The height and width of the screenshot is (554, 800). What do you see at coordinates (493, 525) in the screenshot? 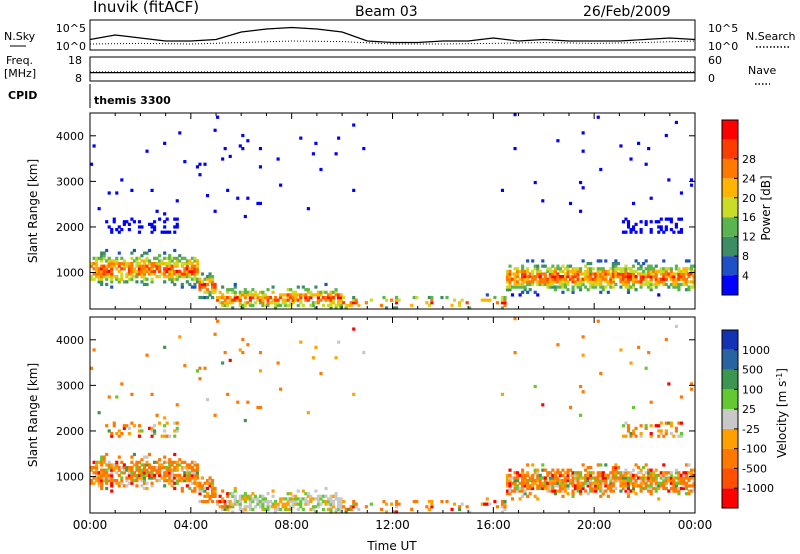
I see `x-tick-label: 16:00` at bounding box center [493, 525].